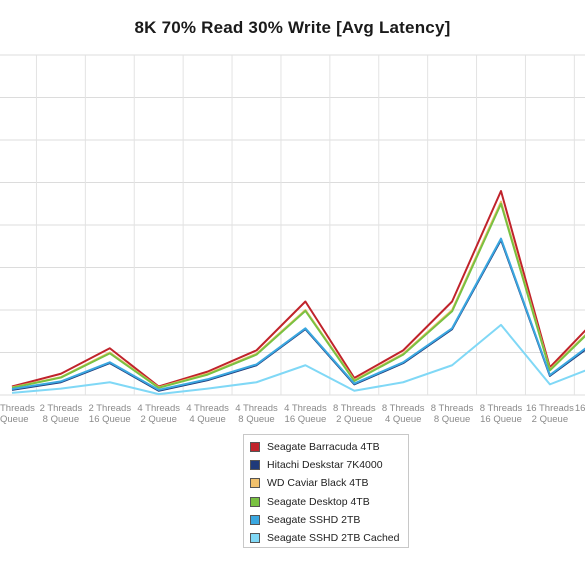 This screenshot has width=585, height=566. I want to click on chart-title: 8K 70% Read 30% Write [Avg Latency], so click(292, 27).